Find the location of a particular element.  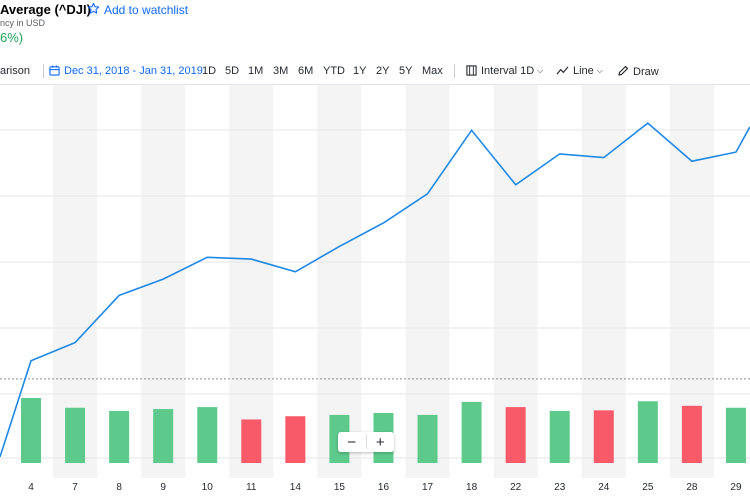

x-tick-label: 25 is located at coordinates (648, 487).